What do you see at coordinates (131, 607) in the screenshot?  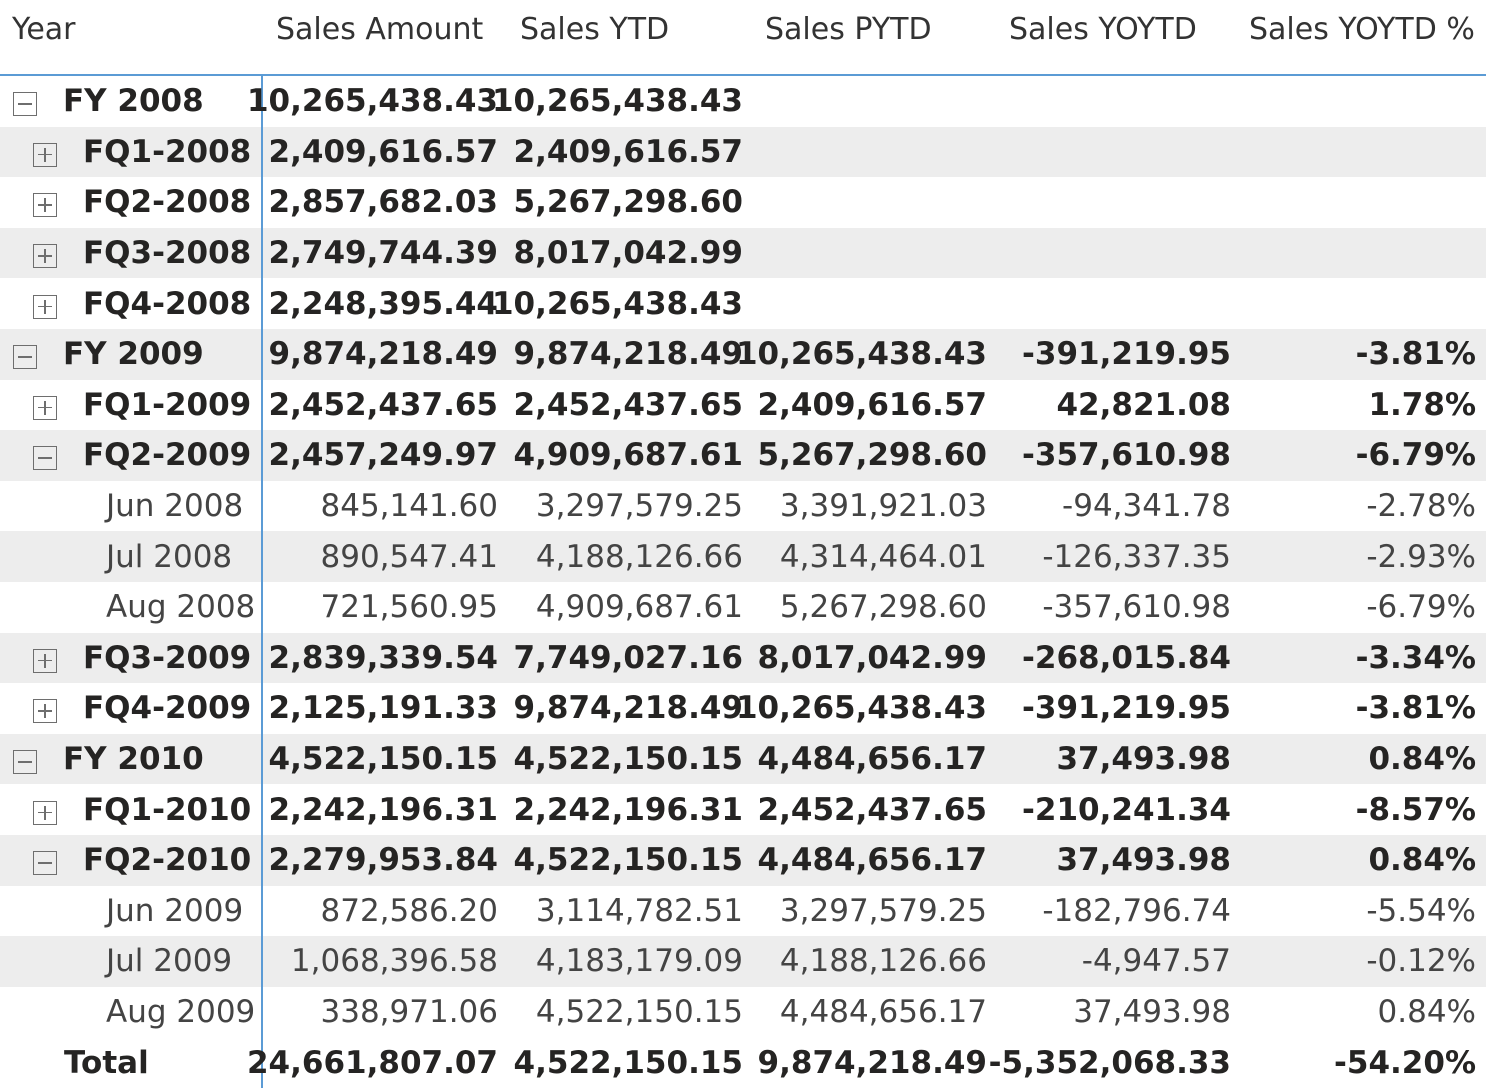 I see `row-header: Aug 2008` at bounding box center [131, 607].